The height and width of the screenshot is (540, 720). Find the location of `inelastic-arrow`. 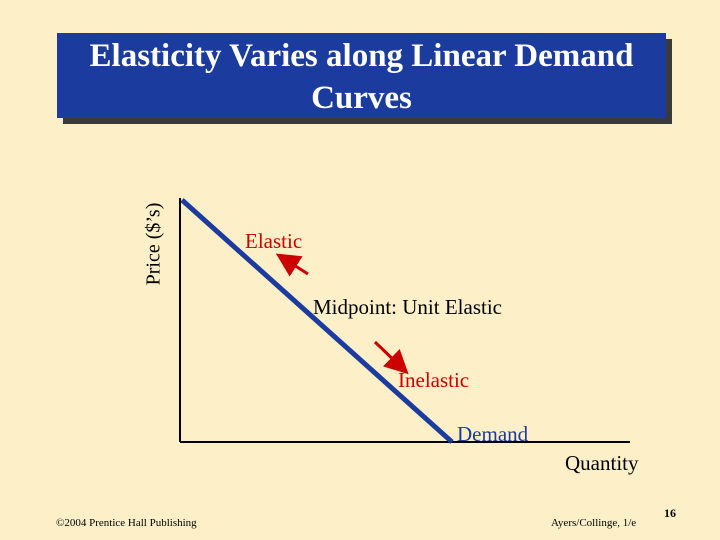

inelastic-arrow is located at coordinates (391, 357).